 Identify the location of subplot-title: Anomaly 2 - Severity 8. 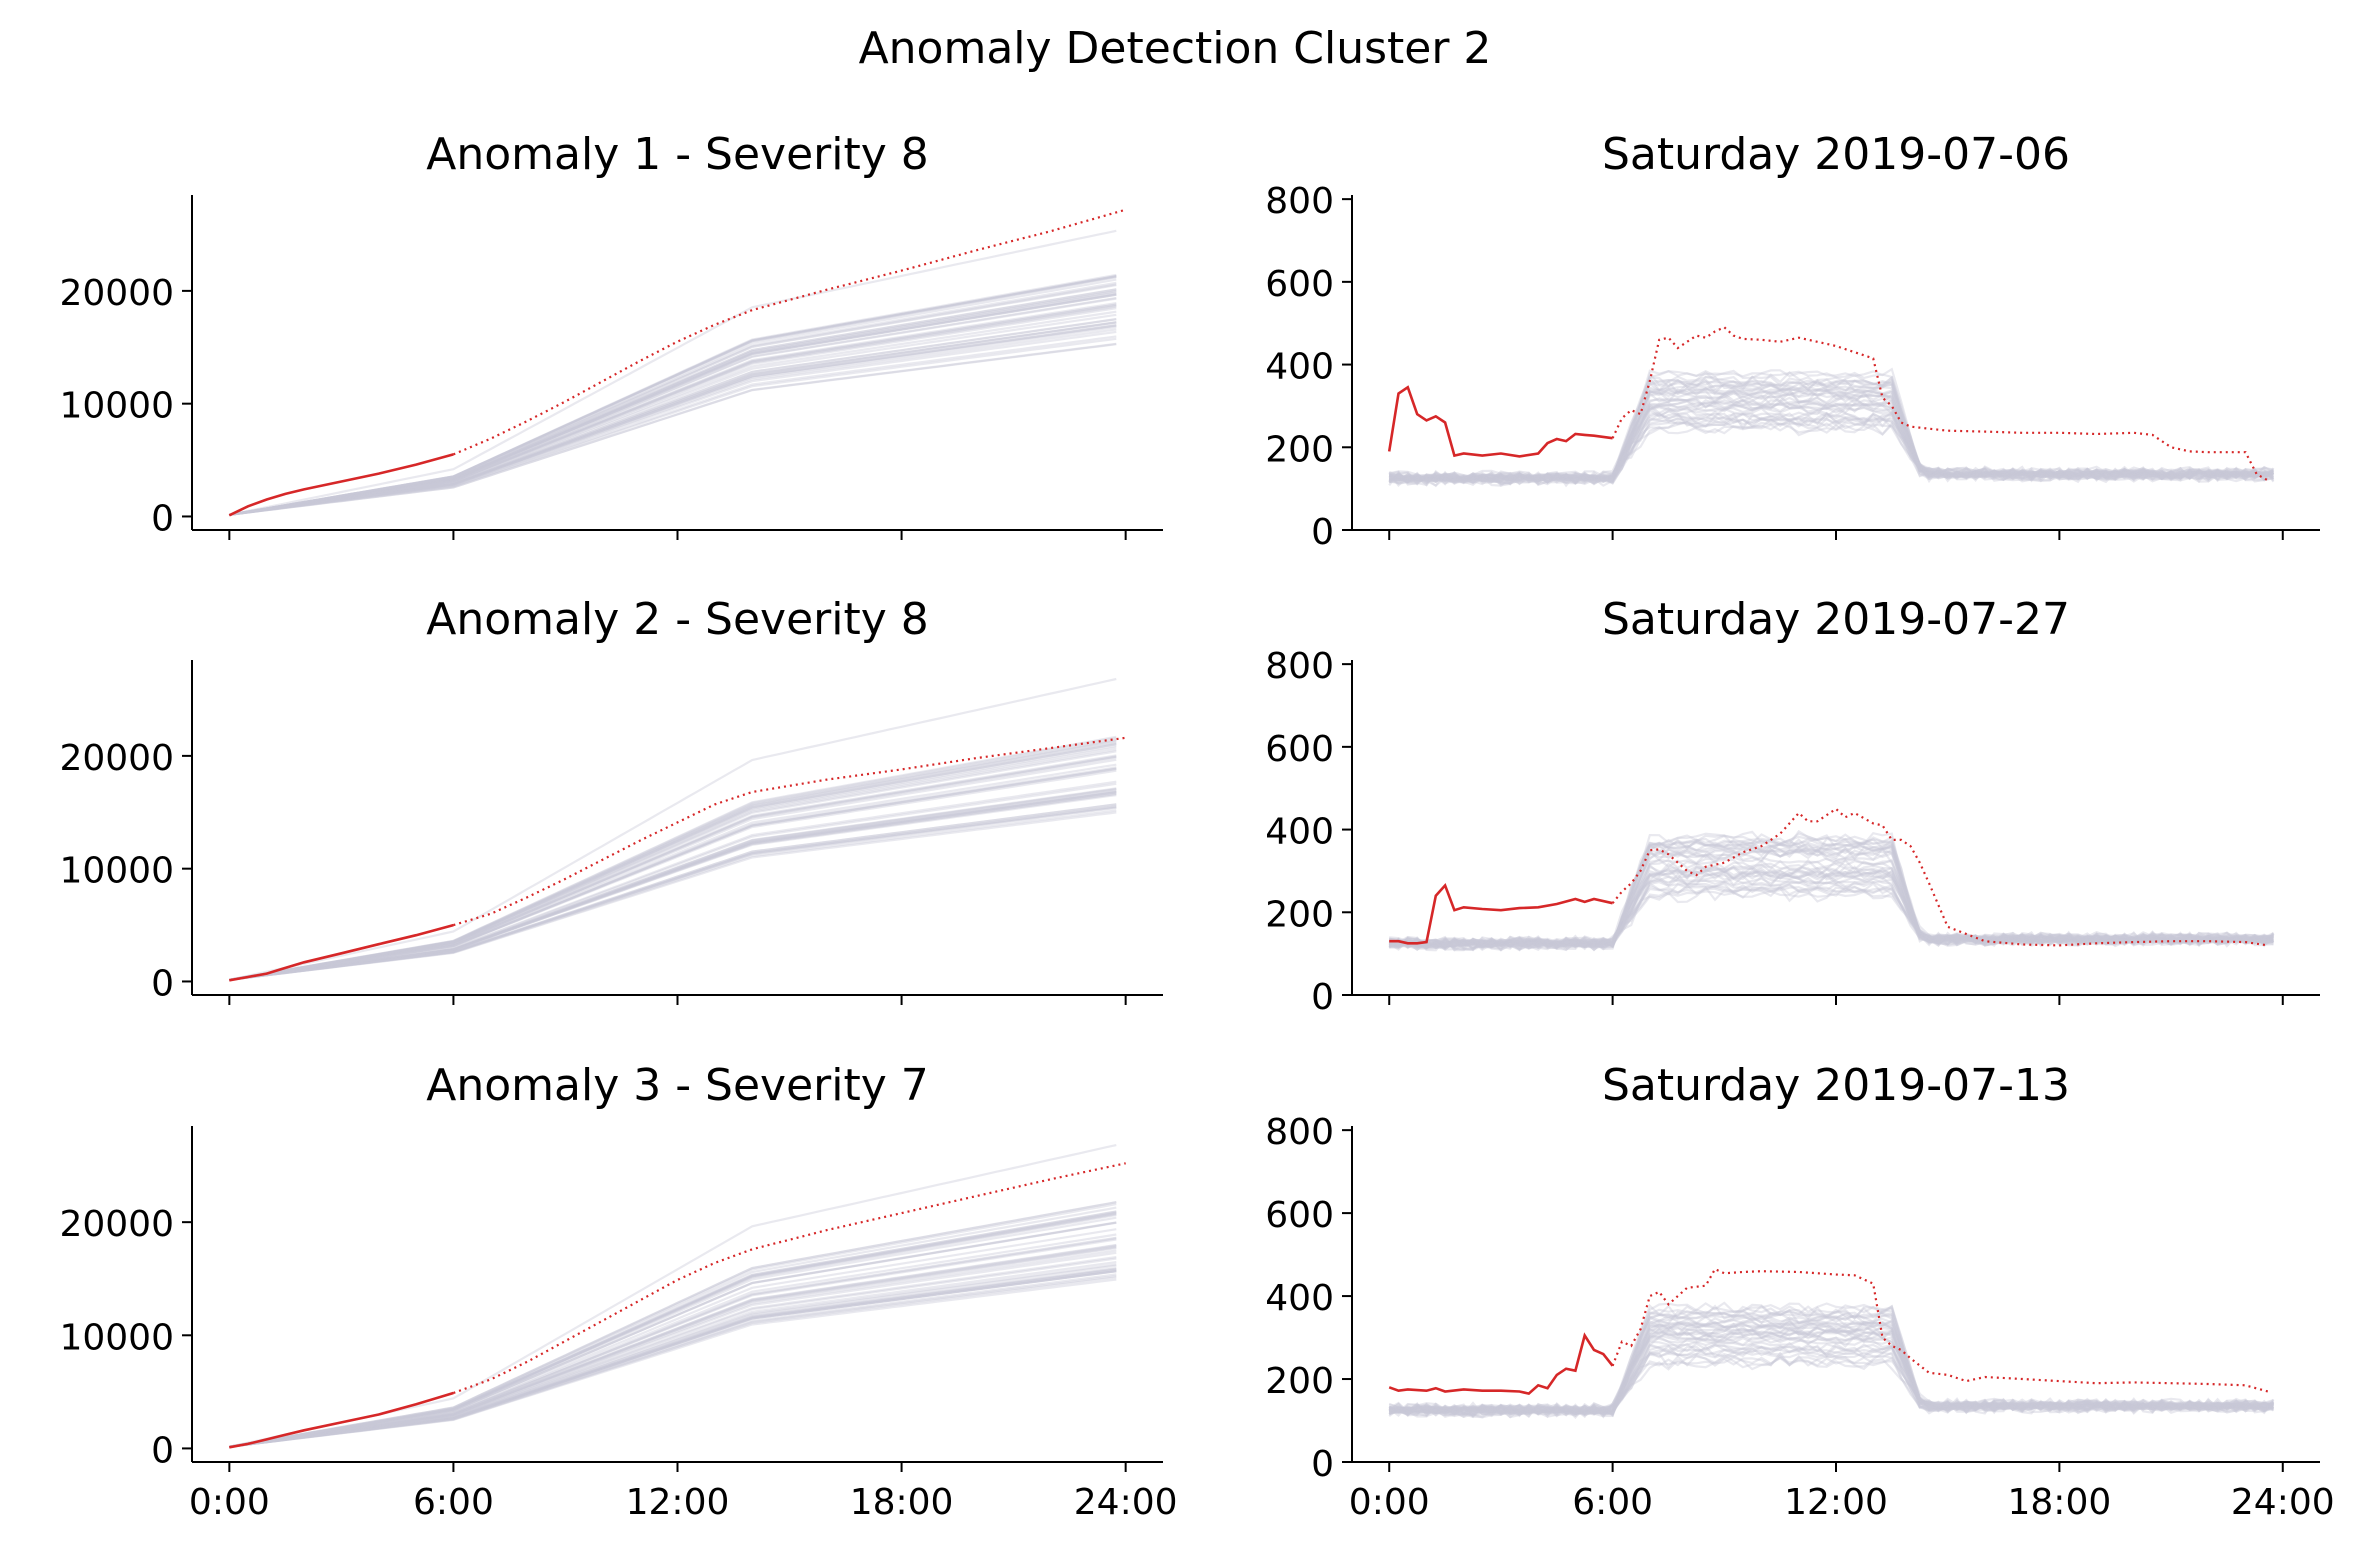
(677, 619).